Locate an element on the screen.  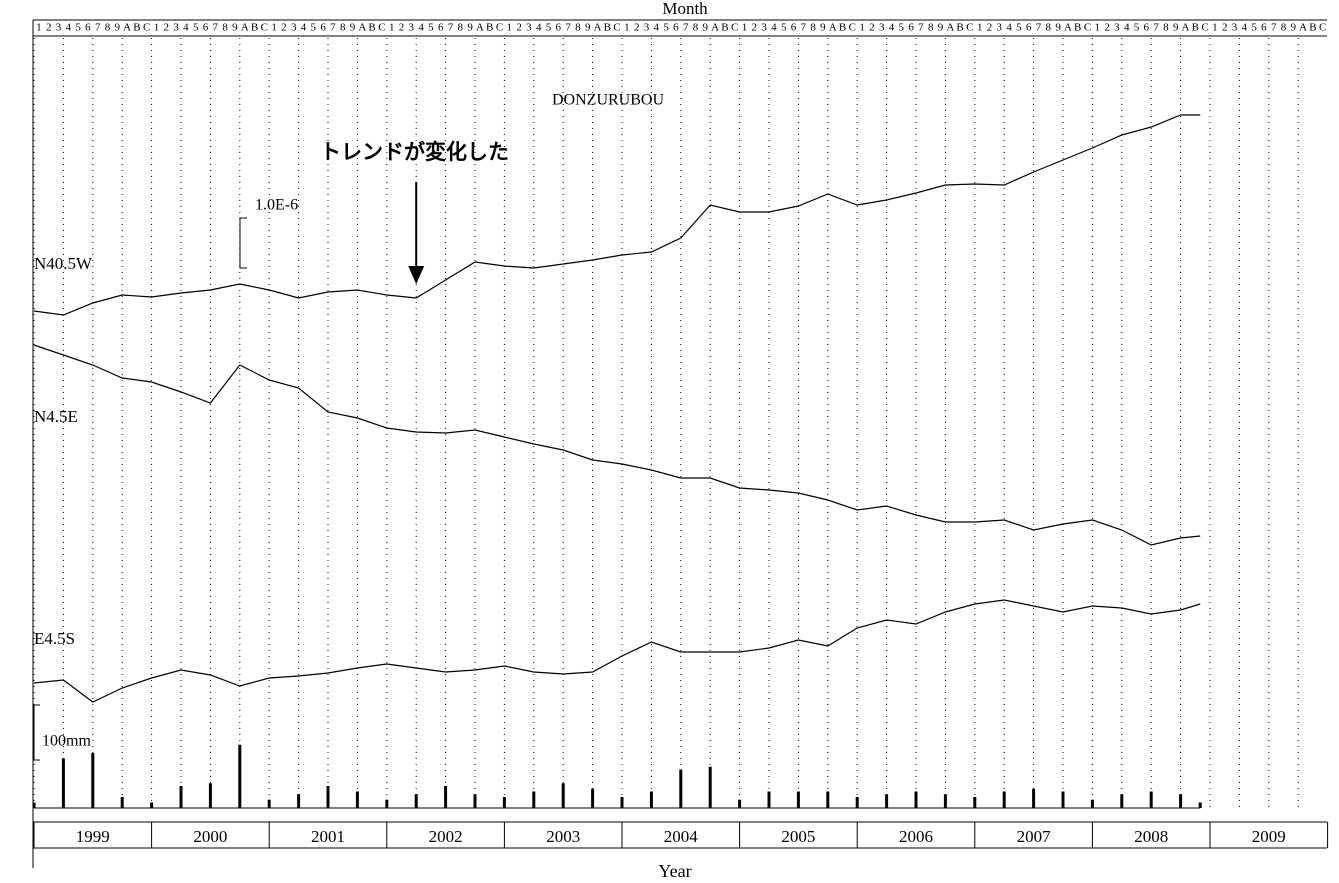
scale-label: 100mm is located at coordinates (66, 741).